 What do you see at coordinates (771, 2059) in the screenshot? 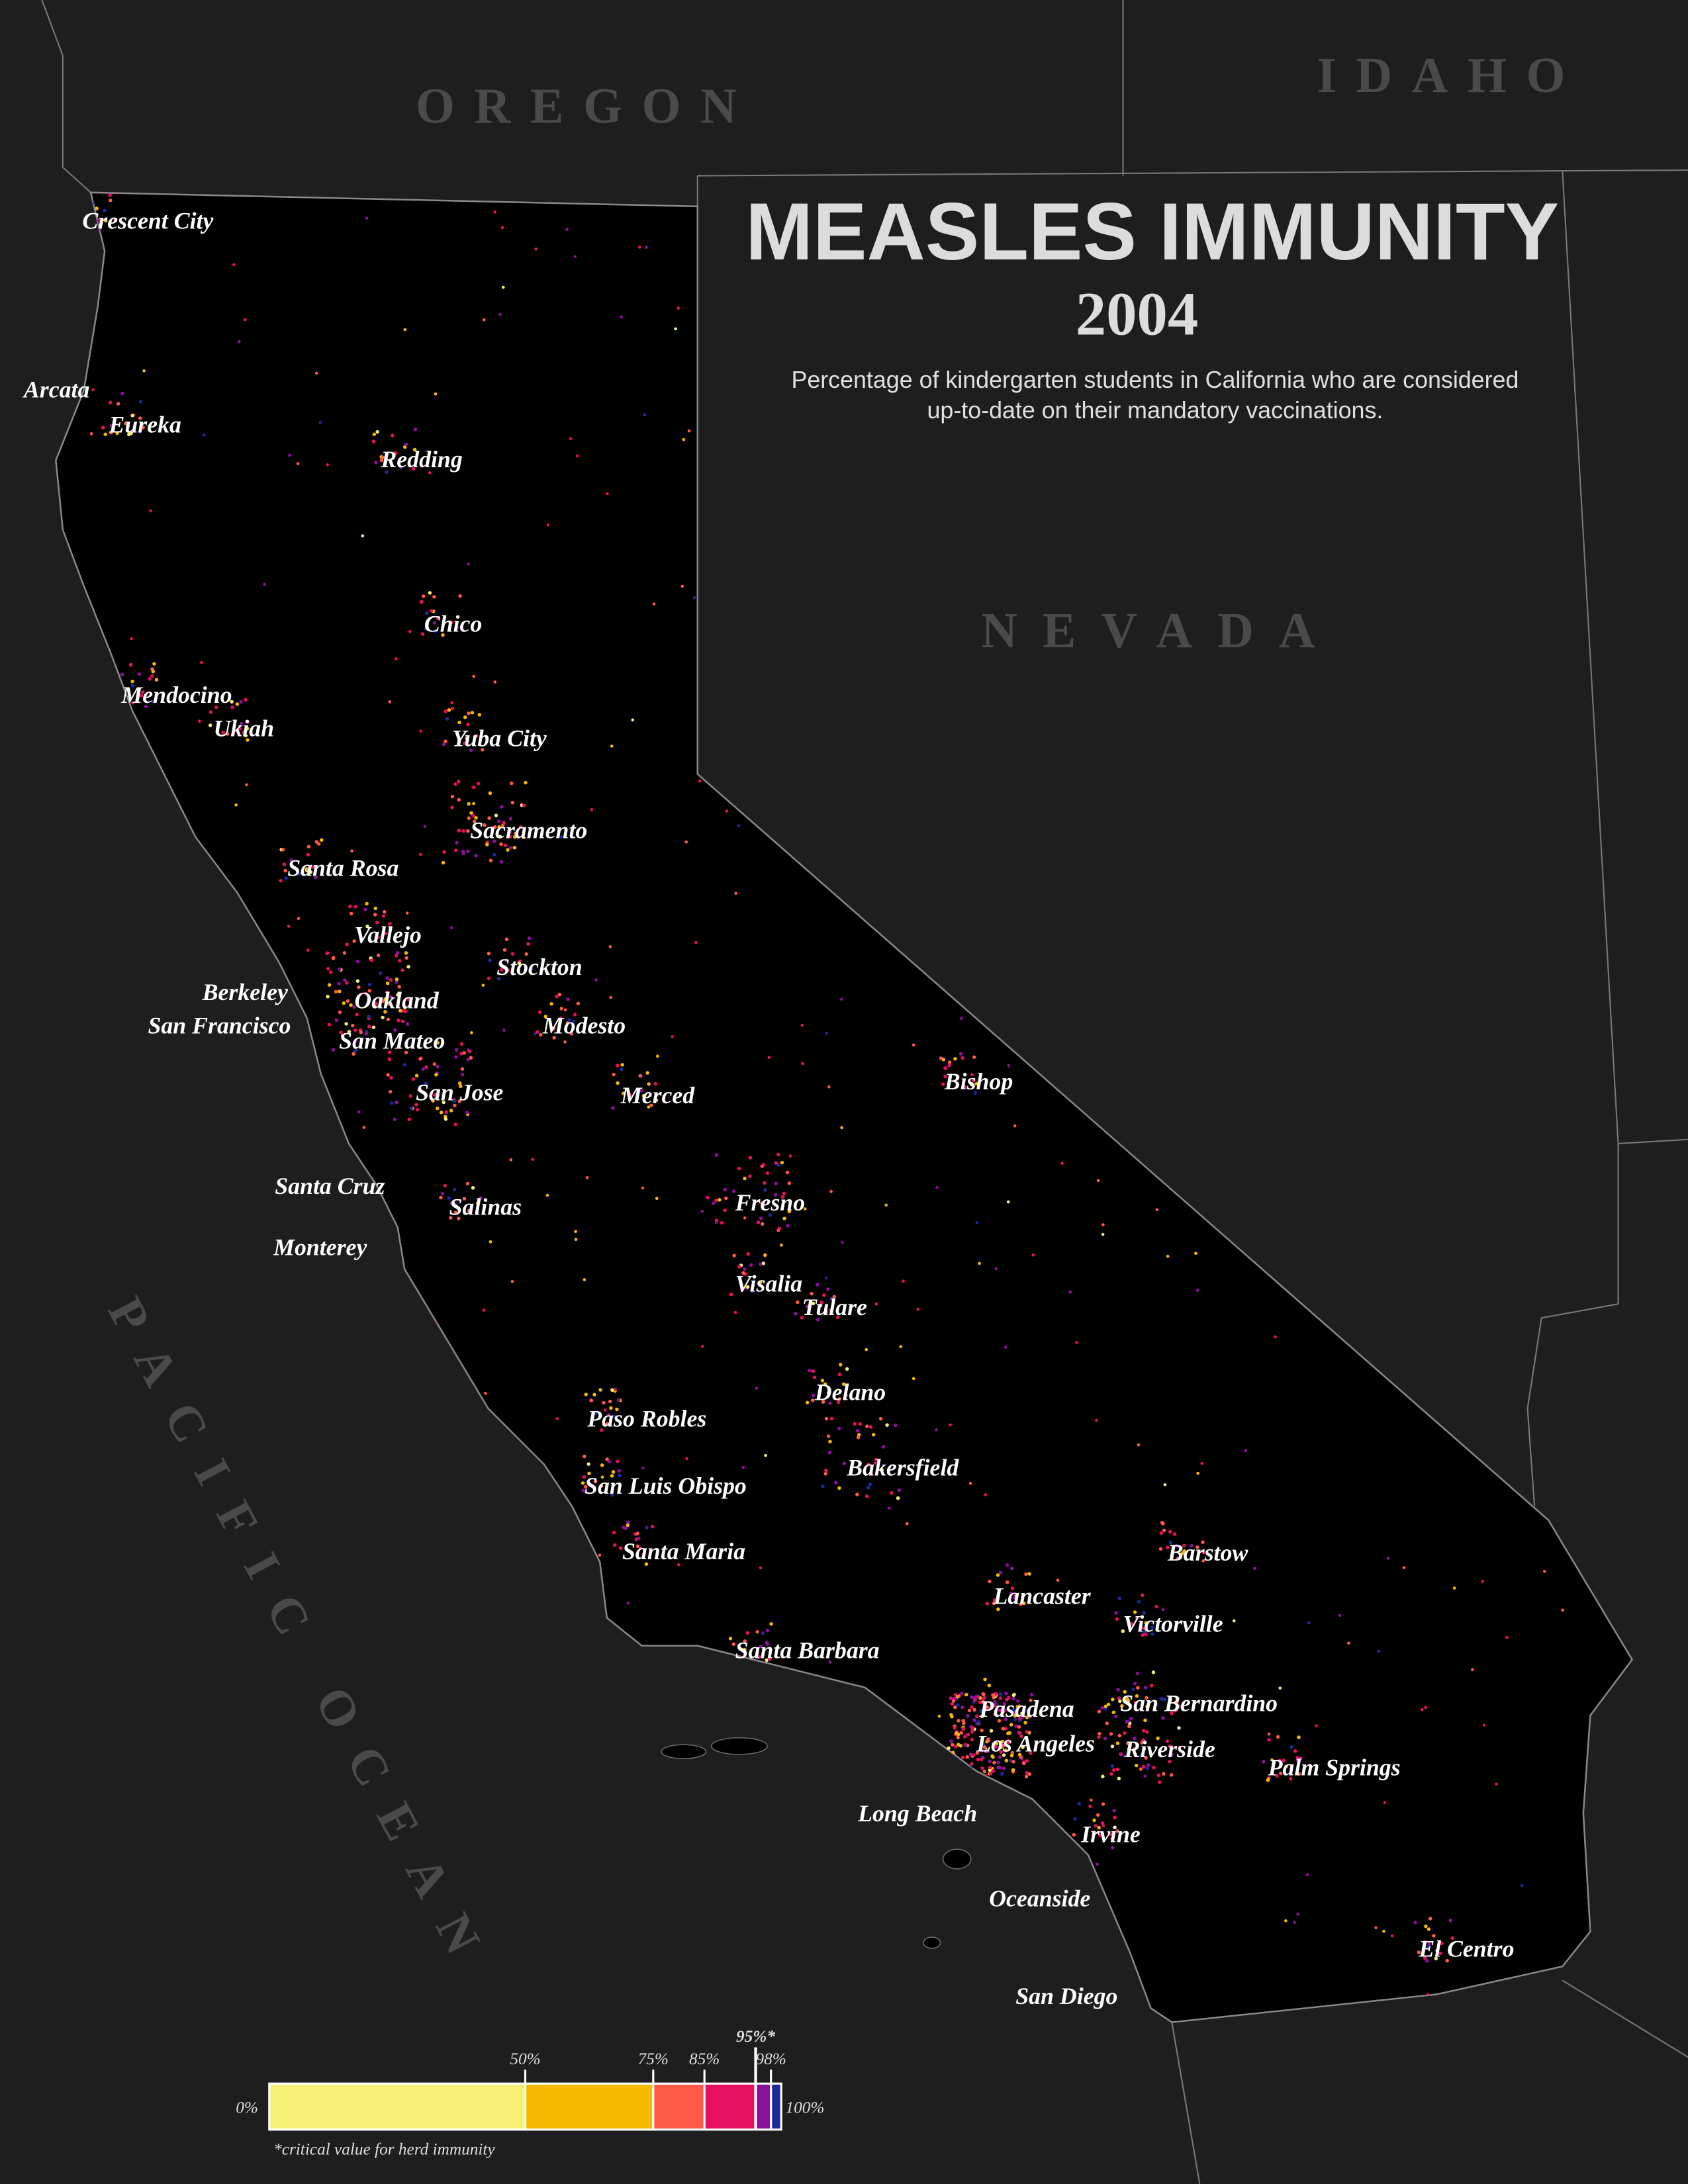
I see `legend-tick-label: 98%` at bounding box center [771, 2059].